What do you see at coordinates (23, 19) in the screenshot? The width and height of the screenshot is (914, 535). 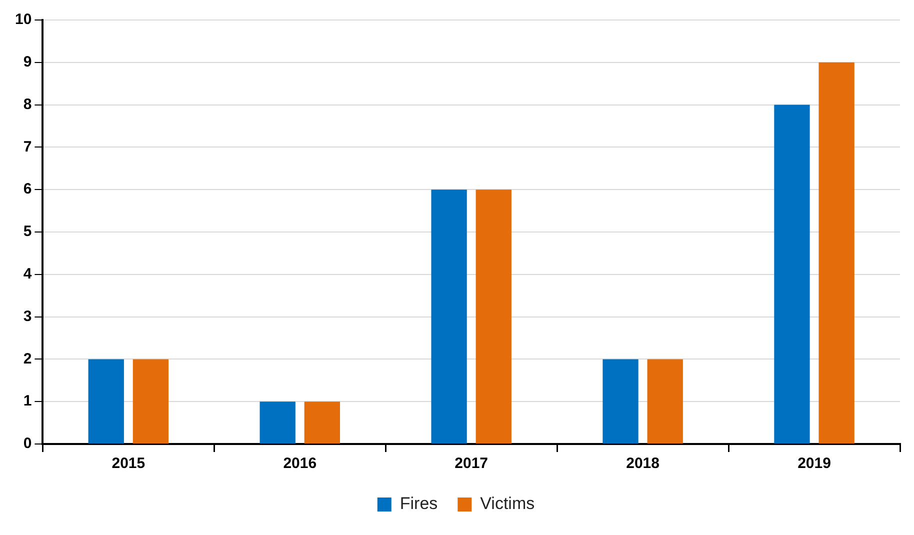 I see `y-tick-label: 10` at bounding box center [23, 19].